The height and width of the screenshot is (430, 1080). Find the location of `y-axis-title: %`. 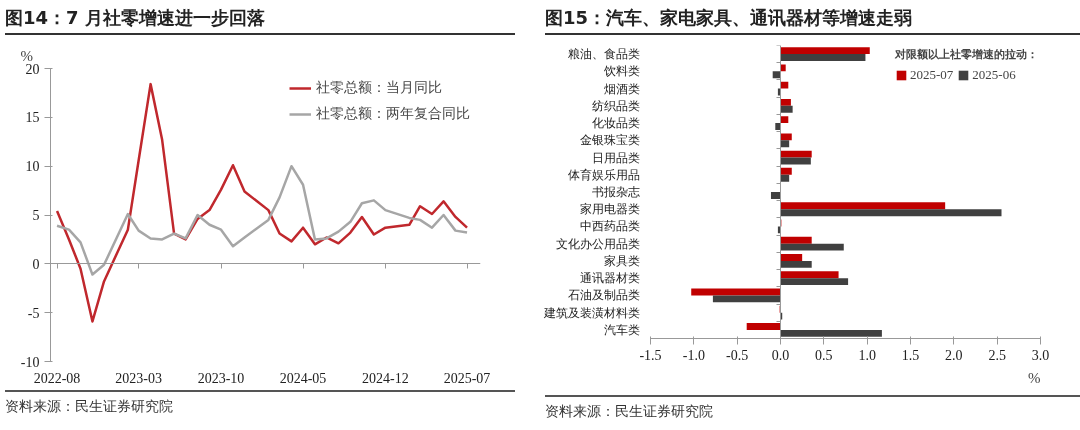

y-axis-title: % is located at coordinates (26, 55).